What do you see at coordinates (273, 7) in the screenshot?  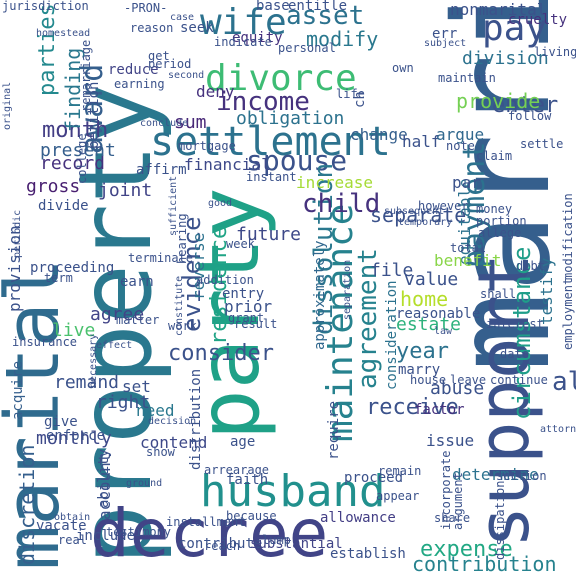 I see `word-base: base` at bounding box center [273, 7].